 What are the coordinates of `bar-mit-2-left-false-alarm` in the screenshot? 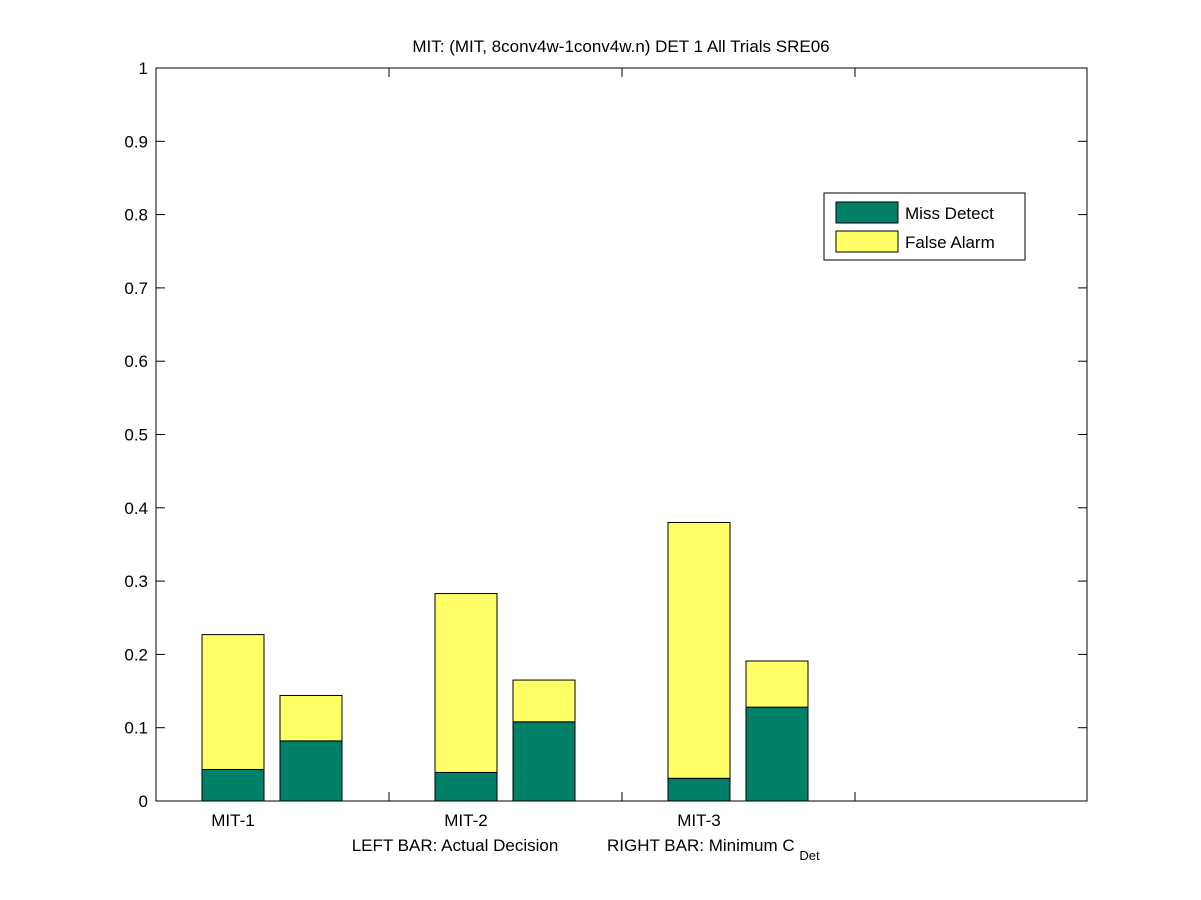 It's located at (466, 683).